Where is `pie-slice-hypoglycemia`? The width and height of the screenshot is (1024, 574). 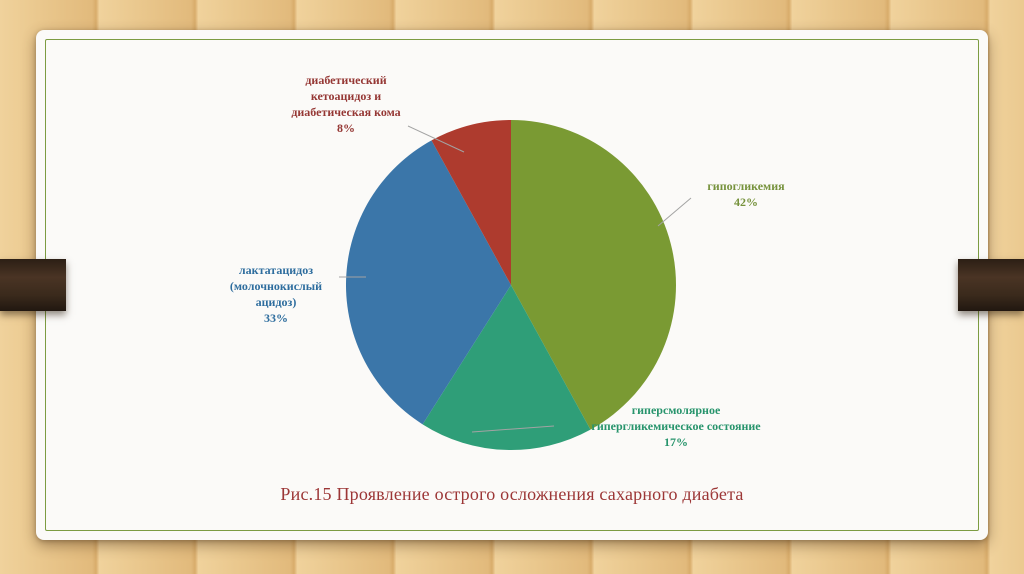 pie-slice-hypoglycemia is located at coordinates (593, 275).